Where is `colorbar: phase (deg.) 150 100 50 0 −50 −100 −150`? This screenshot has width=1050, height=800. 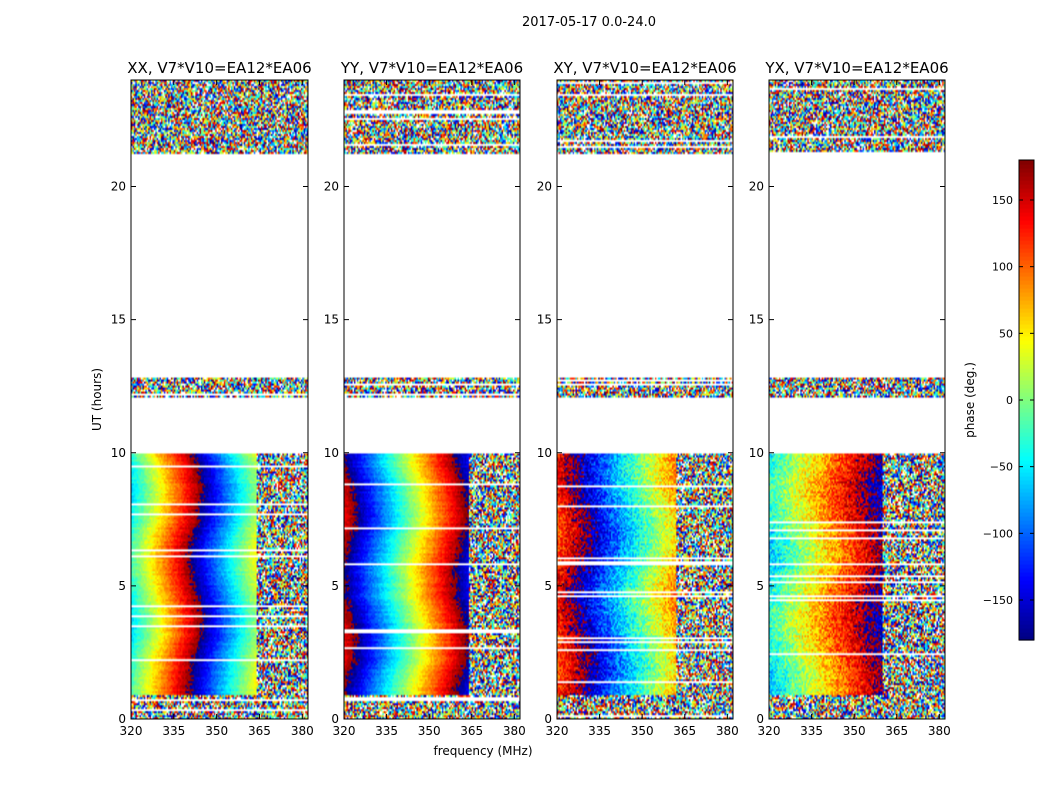
colorbar: phase (deg.) 150 100 50 0 −50 −100 −150 is located at coordinates (999, 400).